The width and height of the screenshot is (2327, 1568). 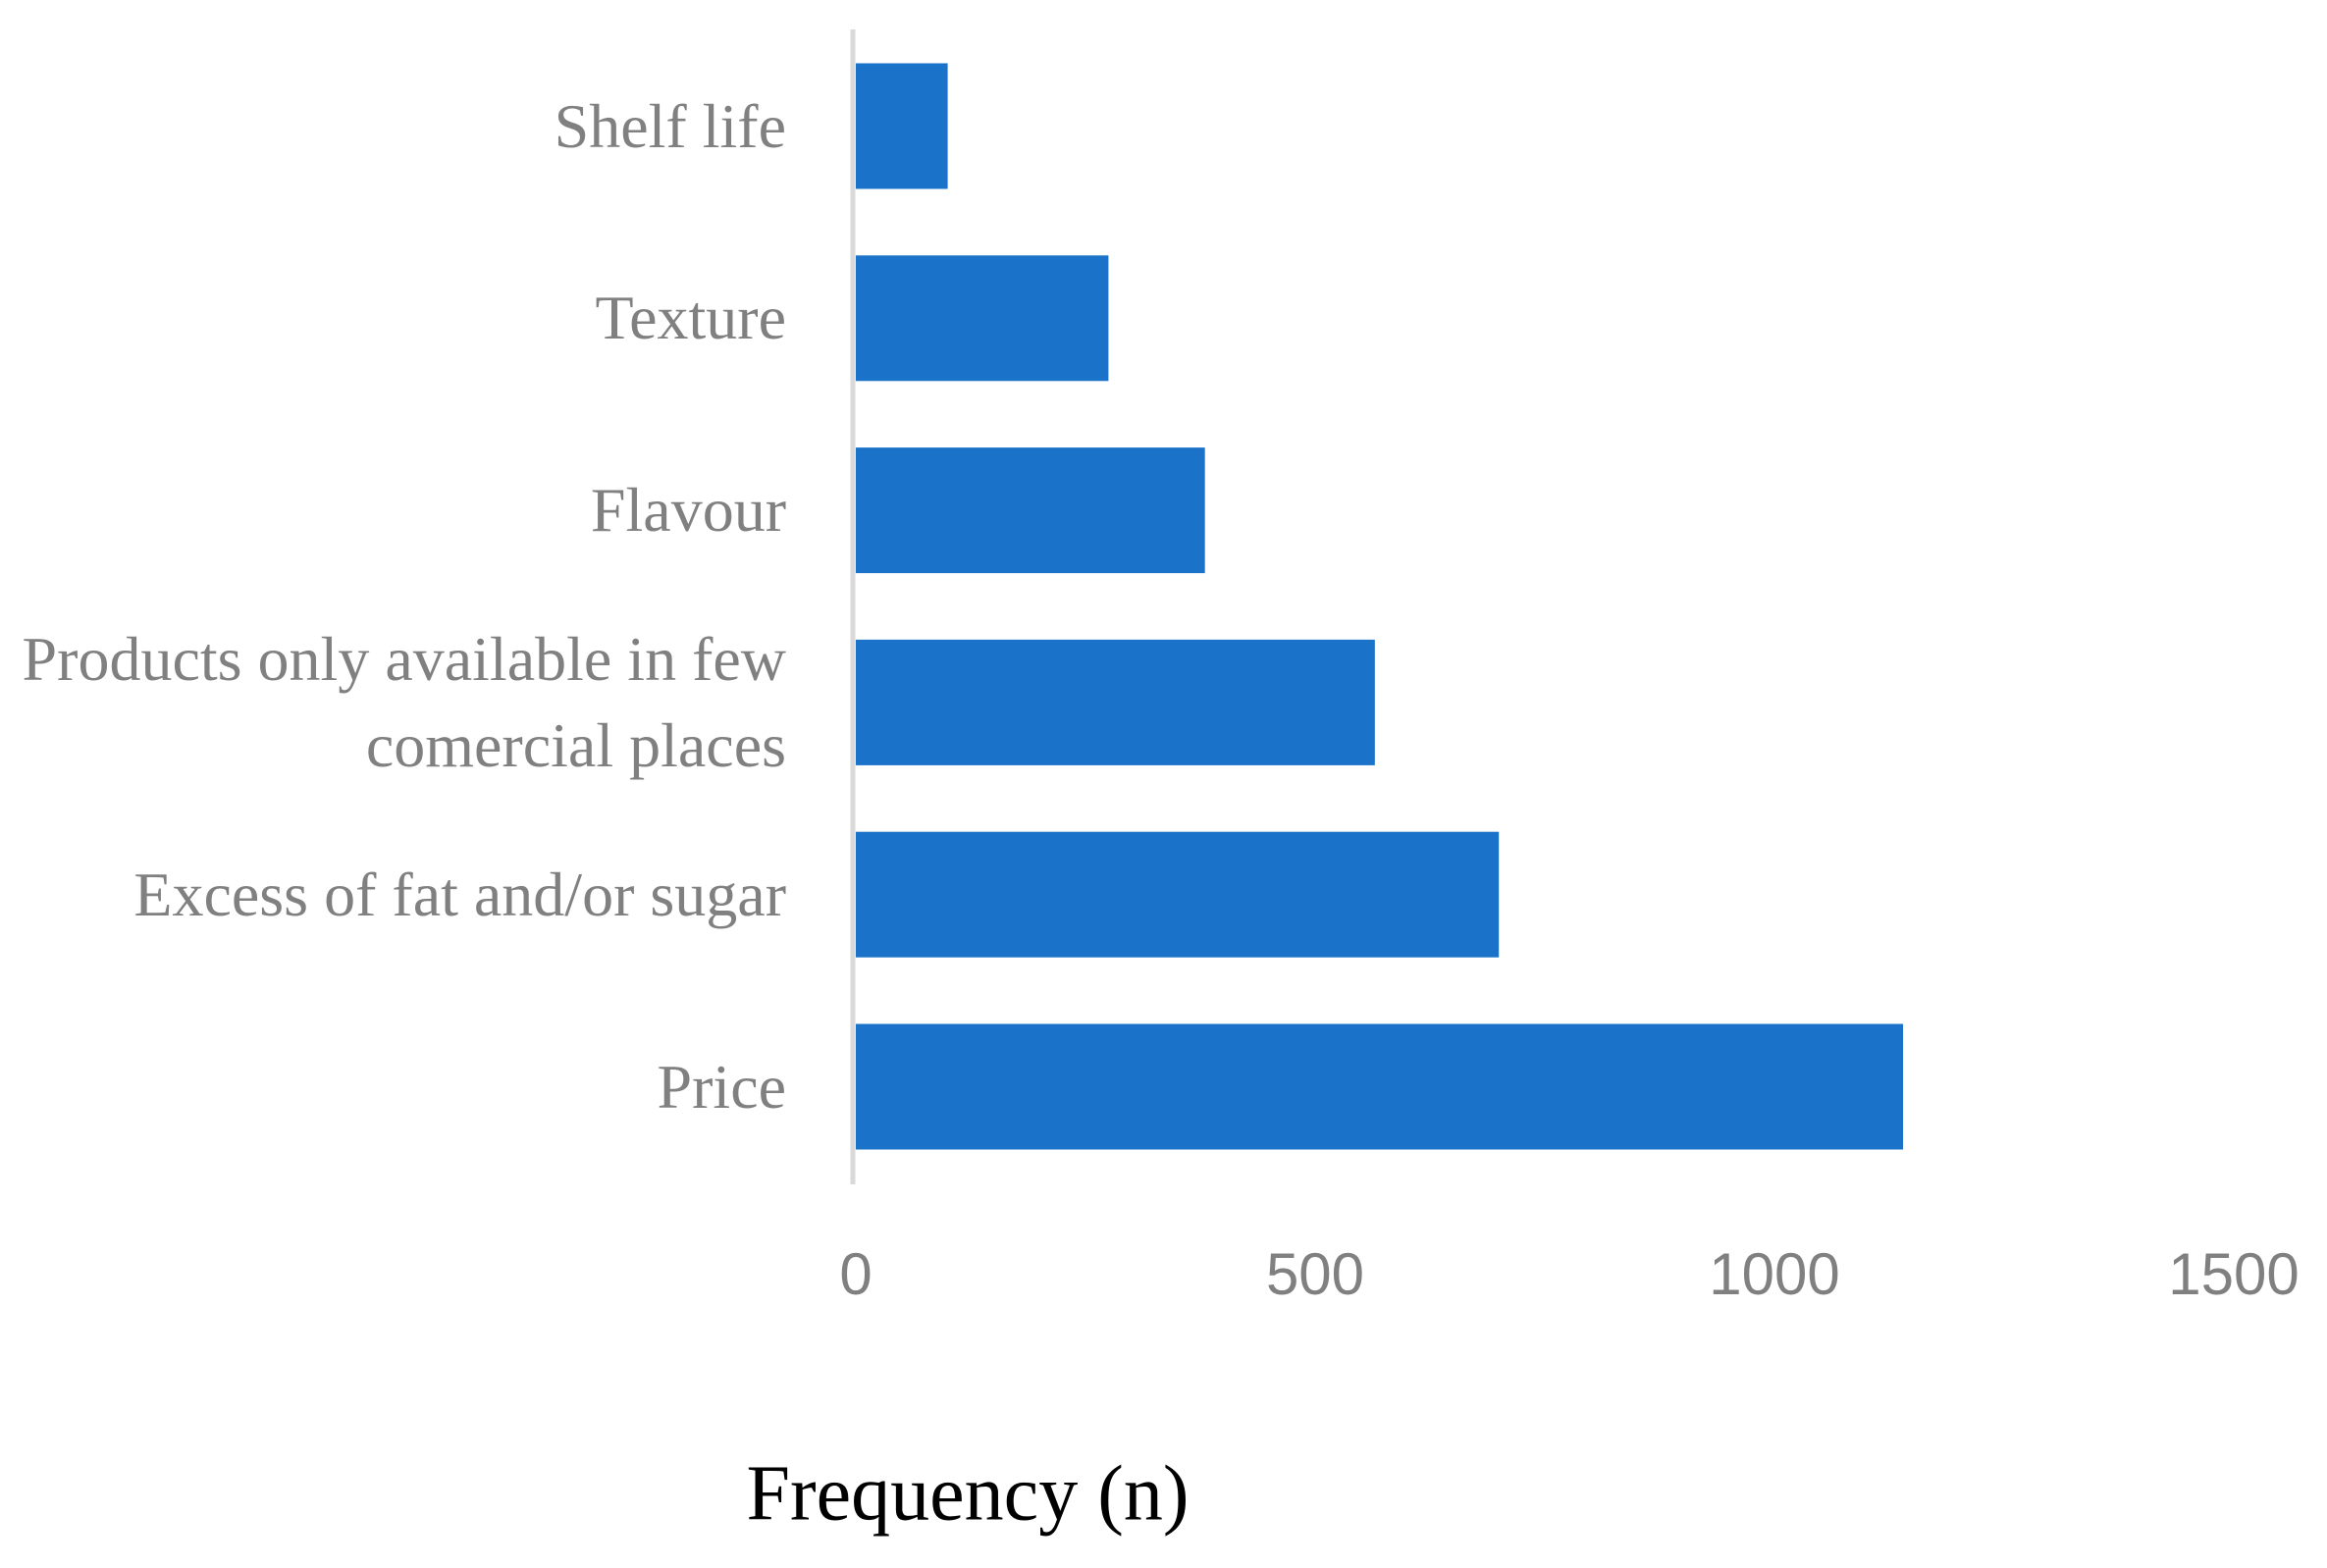 I want to click on y-tick-label: Flavour, so click(x=688, y=511).